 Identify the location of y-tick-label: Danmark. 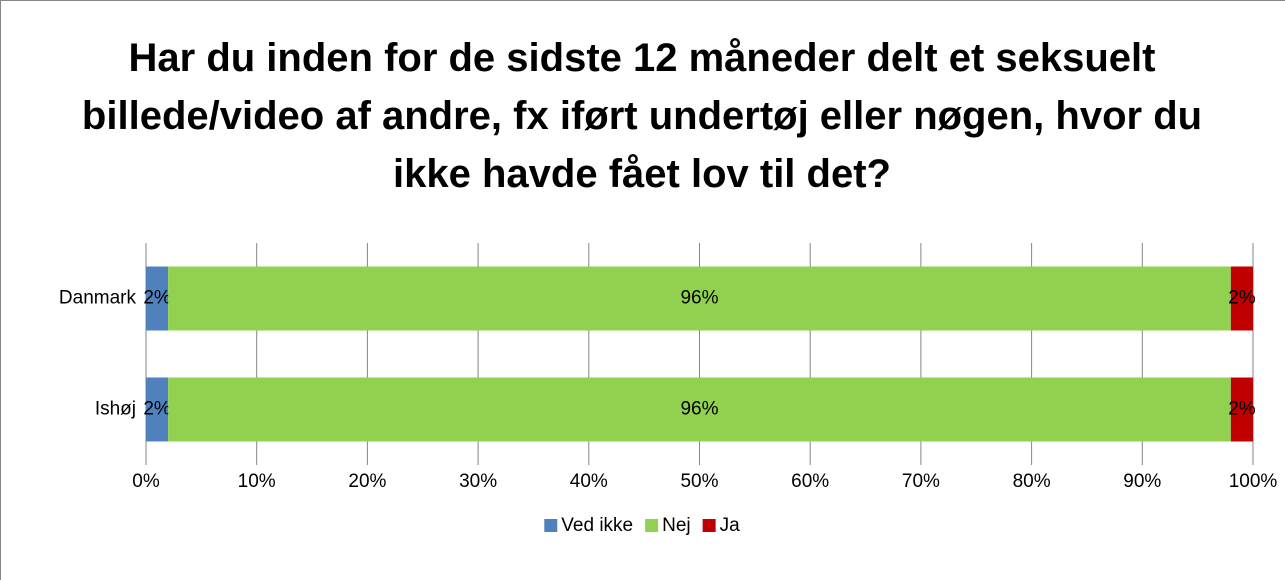
(98, 298).